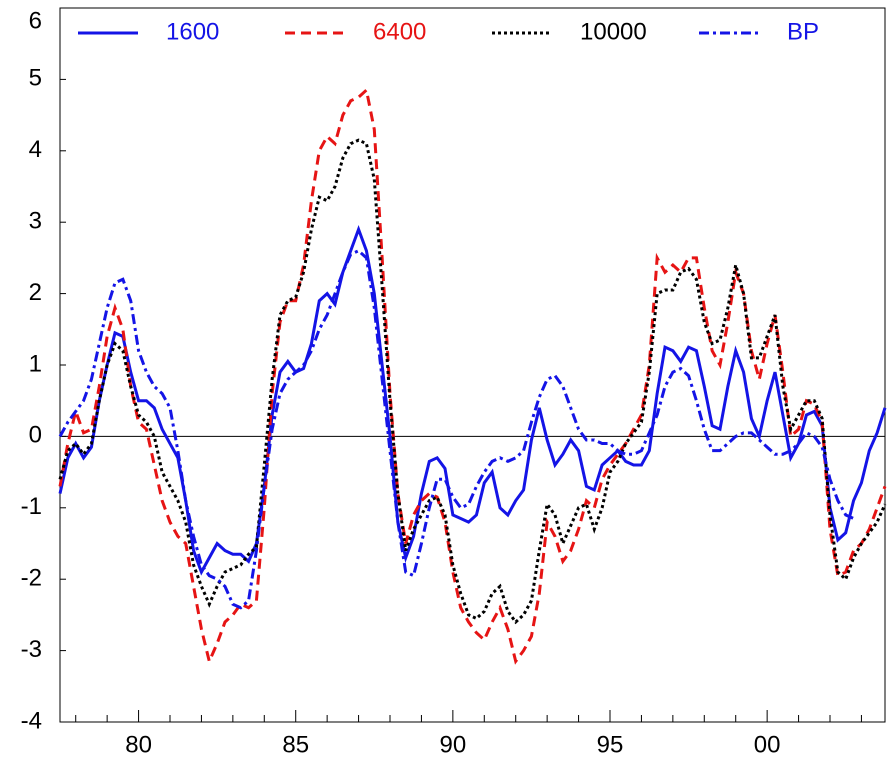 This screenshot has width=893, height=774. Describe the element at coordinates (31, 649) in the screenshot. I see `y-tick-label: -3` at that location.